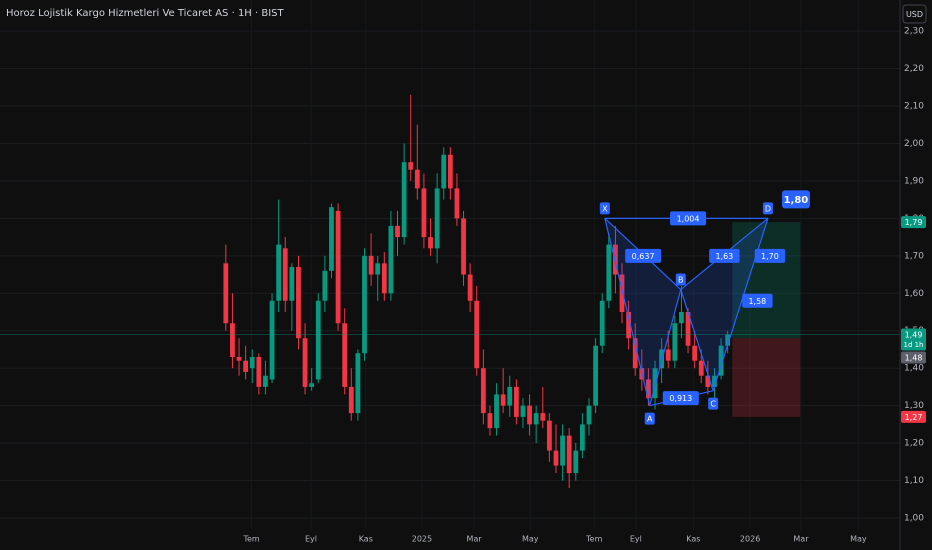  What do you see at coordinates (914, 144) in the screenshot?
I see `y-tick-label: 2,00` at bounding box center [914, 144].